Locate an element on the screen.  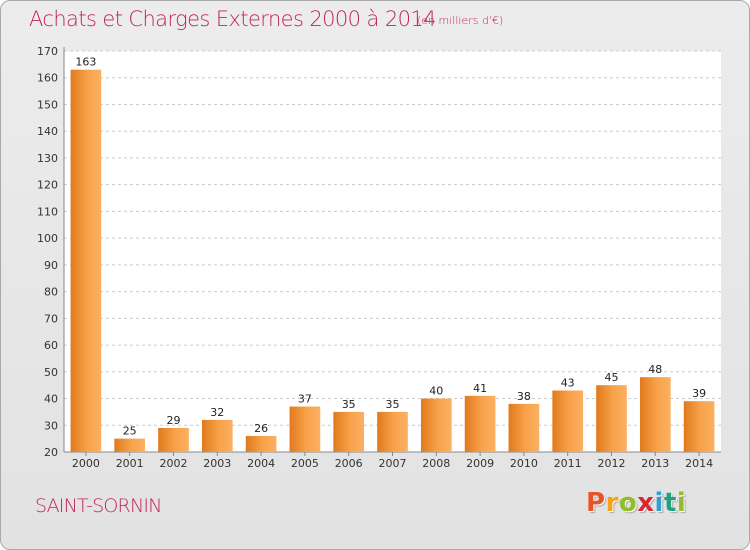
value-label: 43 is located at coordinates (568, 383).